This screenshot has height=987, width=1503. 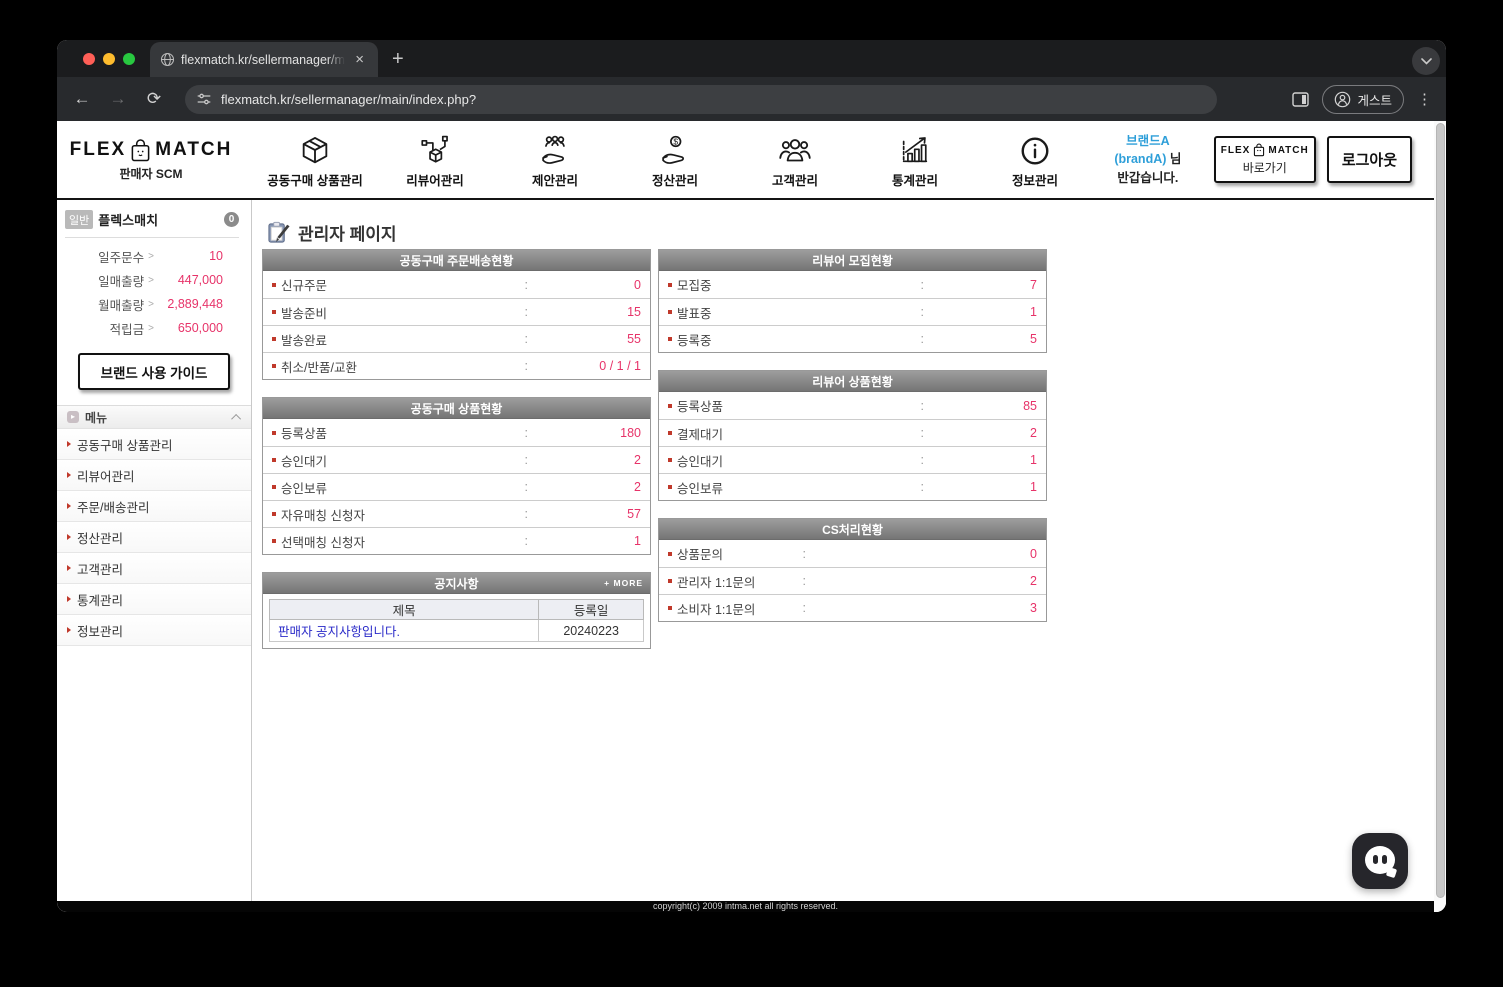 What do you see at coordinates (1374, 100) in the screenshot?
I see `profile-label: 게스트` at bounding box center [1374, 100].